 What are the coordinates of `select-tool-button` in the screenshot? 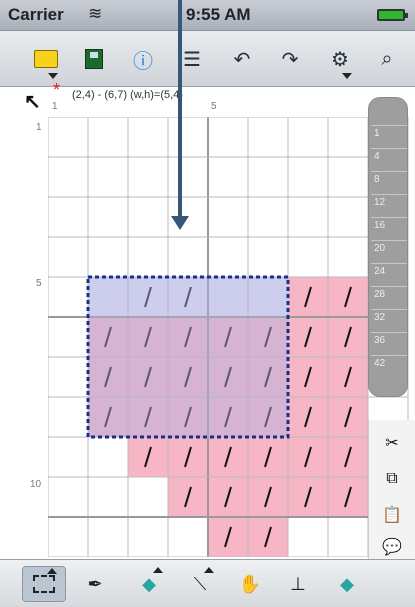 It's located at (44, 584).